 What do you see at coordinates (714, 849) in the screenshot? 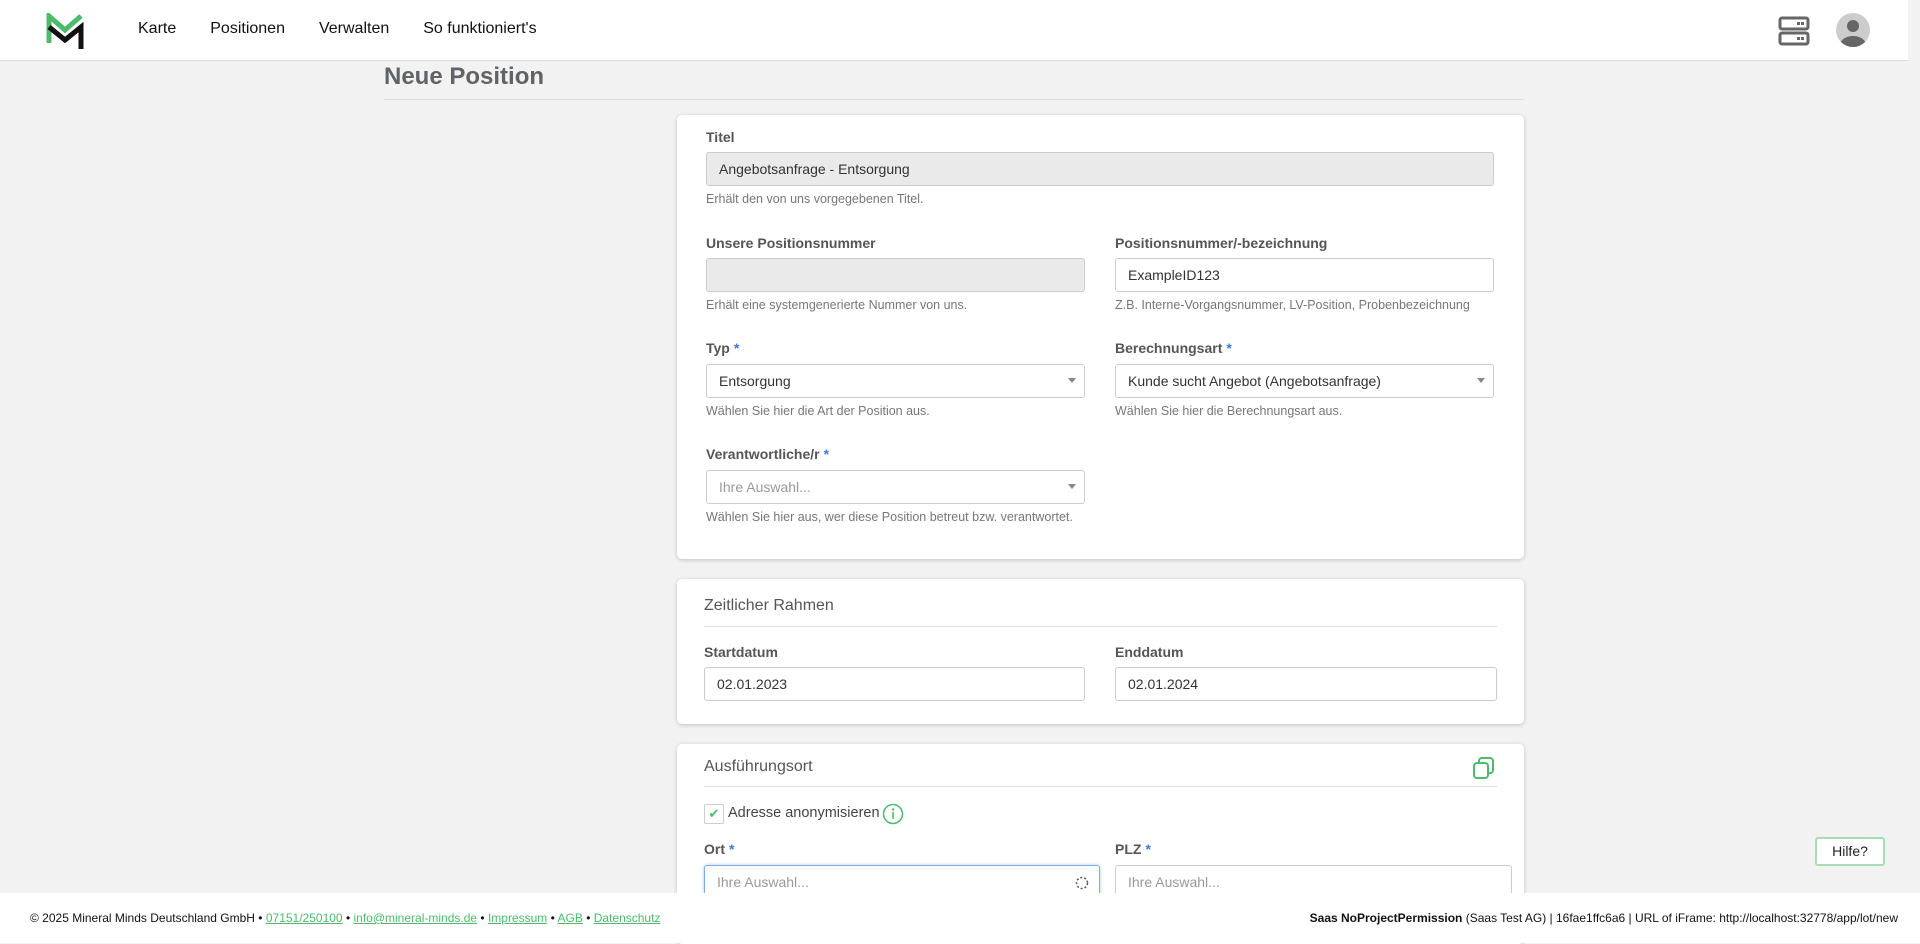
I see `ort-label-text: Ort` at bounding box center [714, 849].